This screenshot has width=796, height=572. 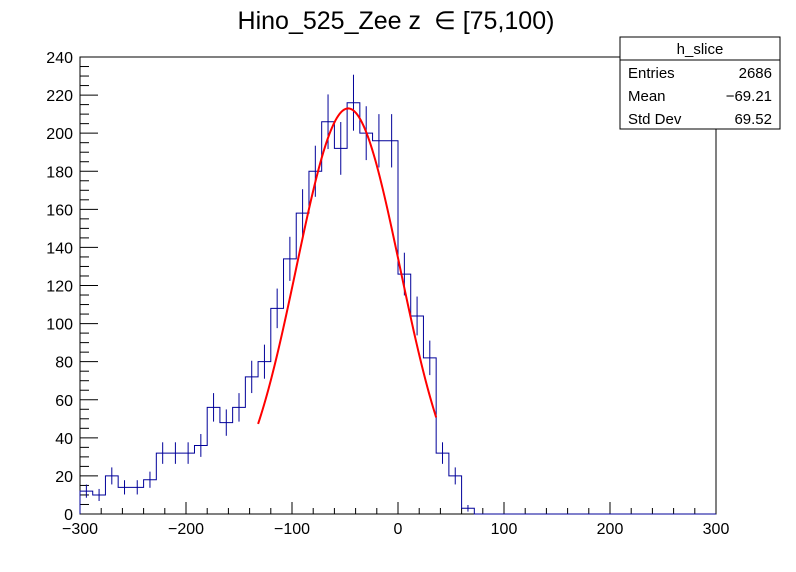 I want to click on y-tick-label: 140, so click(x=59, y=248).